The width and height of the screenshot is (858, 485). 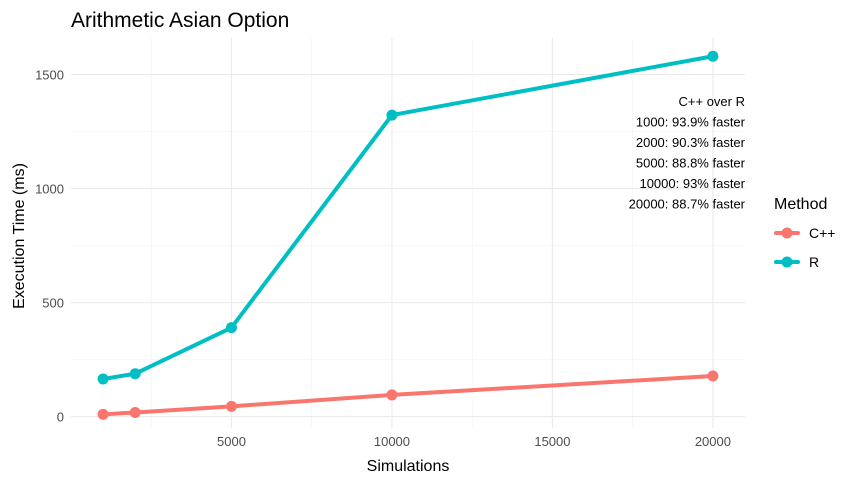 I want to click on x-tick-label: 20000, so click(x=713, y=441).